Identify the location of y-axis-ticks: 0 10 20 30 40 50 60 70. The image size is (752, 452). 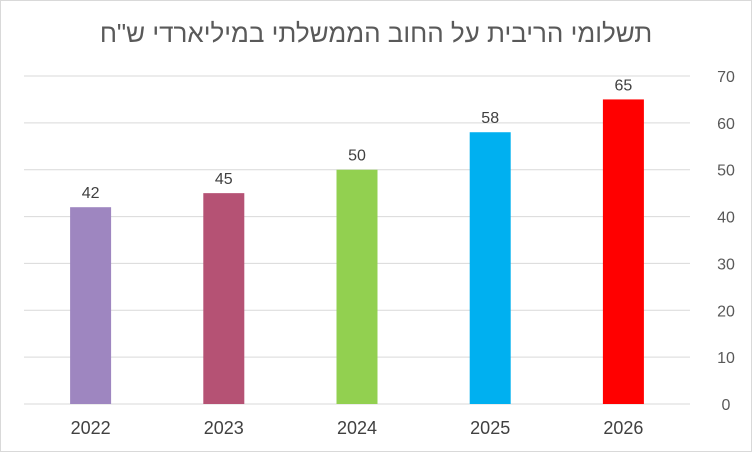
(726, 241).